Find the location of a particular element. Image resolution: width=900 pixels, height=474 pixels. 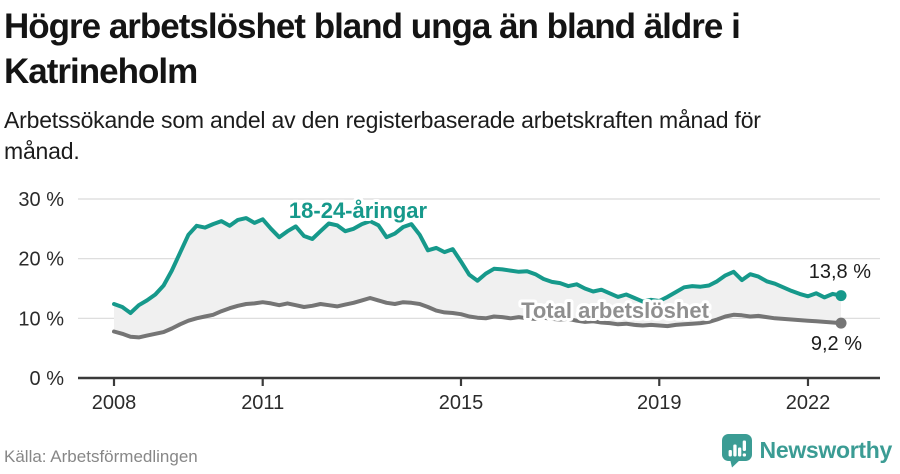

bar-chart-speech-bubble-icon is located at coordinates (736, 451).